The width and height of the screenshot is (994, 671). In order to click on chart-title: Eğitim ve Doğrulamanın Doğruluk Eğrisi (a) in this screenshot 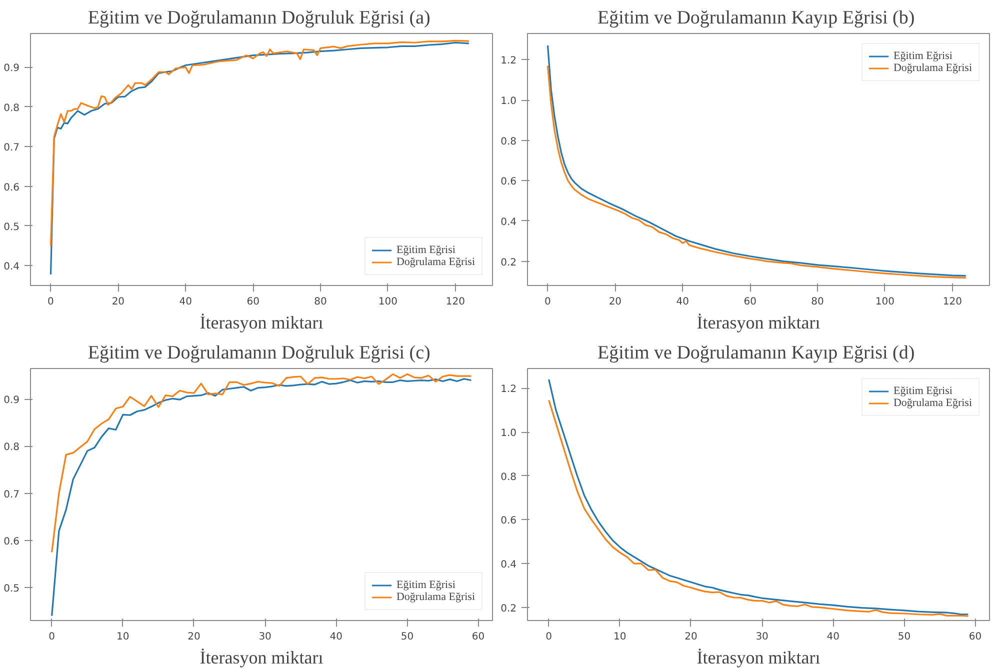, I will do `click(259, 18)`.